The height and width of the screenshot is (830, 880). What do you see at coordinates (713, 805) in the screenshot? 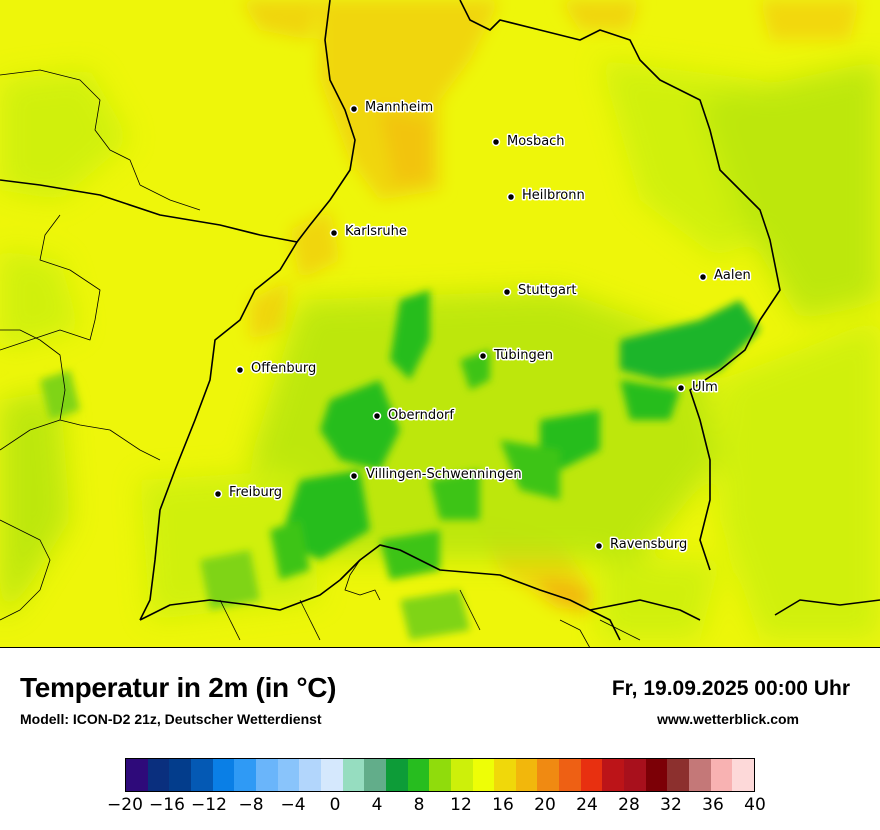
I see `legend-tick-label: 36` at bounding box center [713, 805].